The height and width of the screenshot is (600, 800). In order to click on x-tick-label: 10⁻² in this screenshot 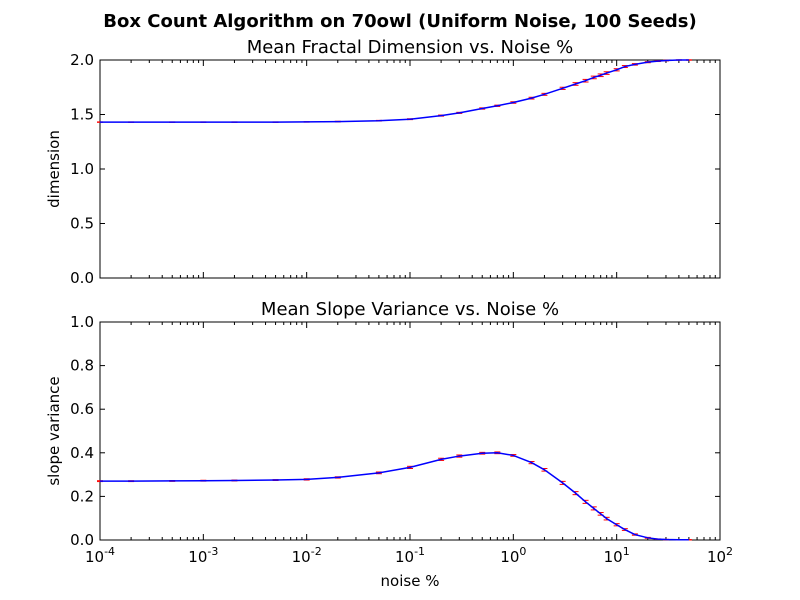, I will do `click(307, 555)`.